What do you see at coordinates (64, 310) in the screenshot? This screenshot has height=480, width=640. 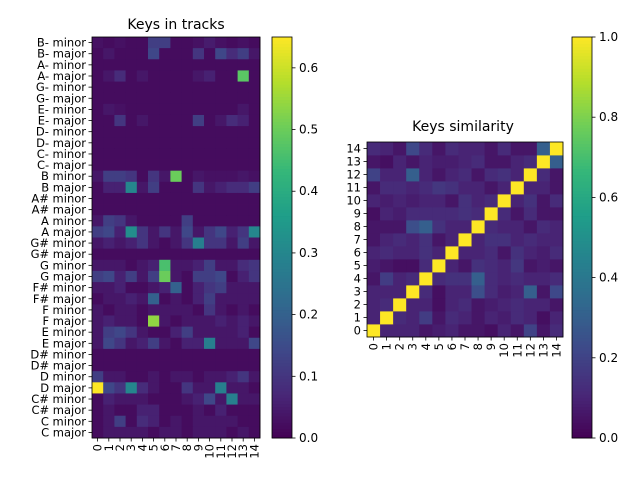 I see `y-tick-label: F minor` at bounding box center [64, 310].